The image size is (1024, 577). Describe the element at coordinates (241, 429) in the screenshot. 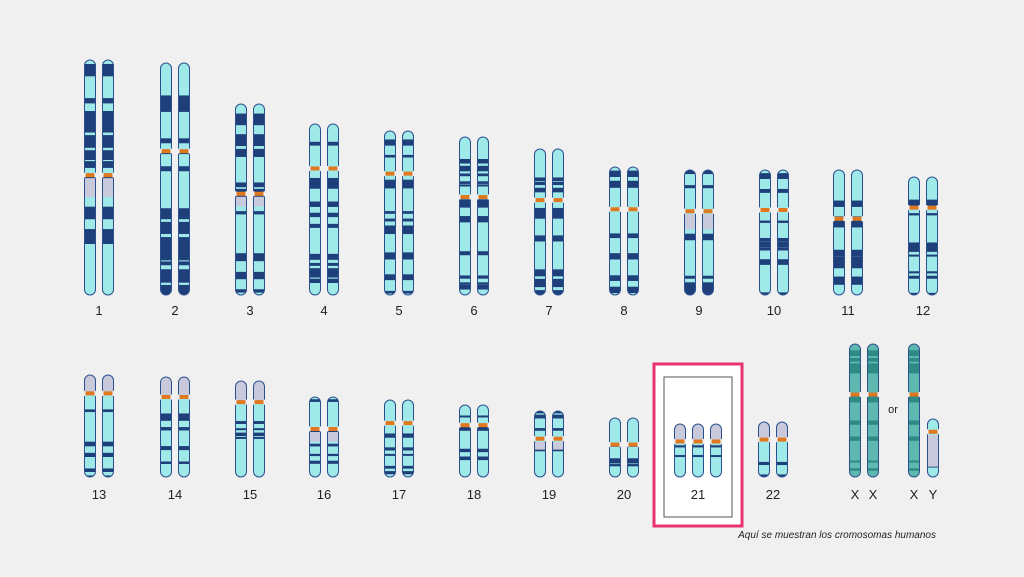

I see `chromosome-15-a` at that location.